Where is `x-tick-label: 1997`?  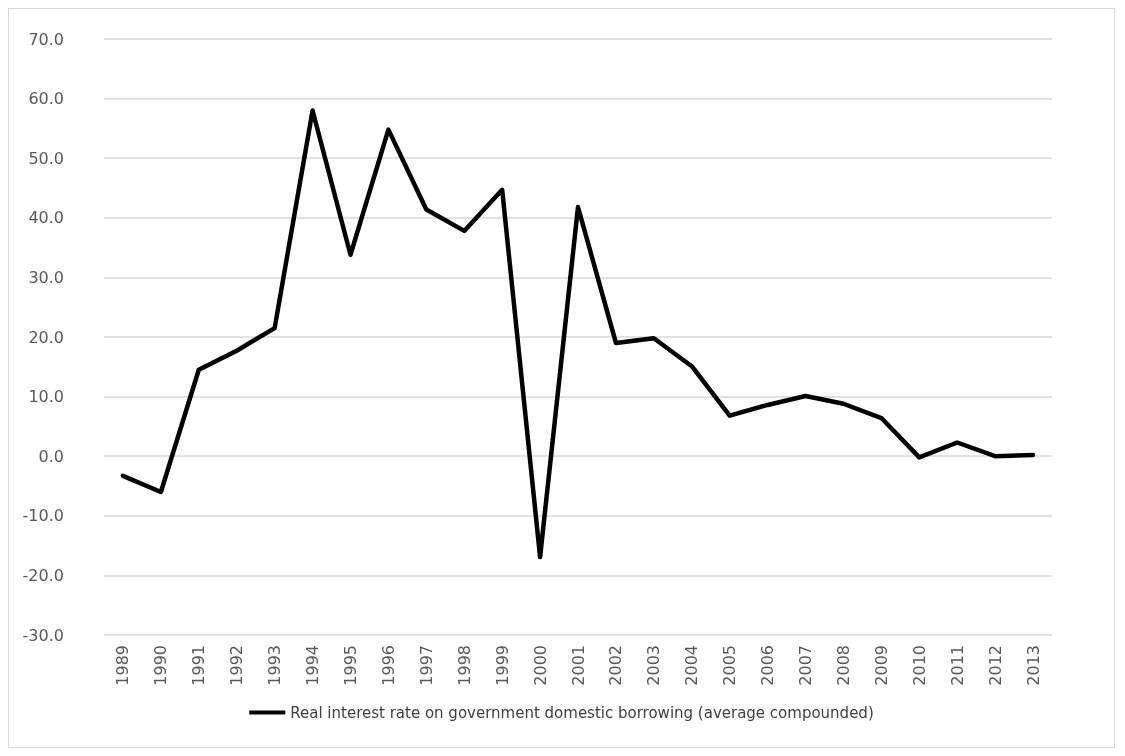
x-tick-label: 1997 is located at coordinates (426, 665).